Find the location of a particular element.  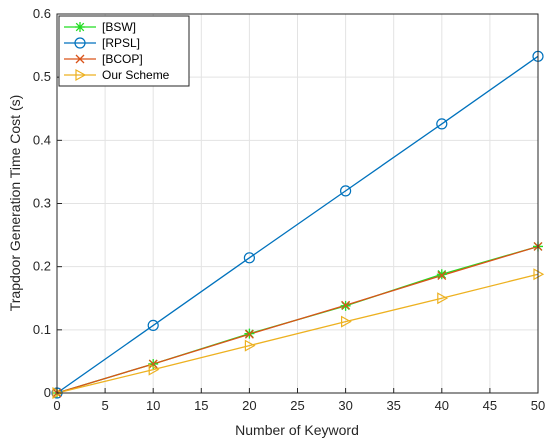

legend-item: [BCOP] is located at coordinates (103, 59).